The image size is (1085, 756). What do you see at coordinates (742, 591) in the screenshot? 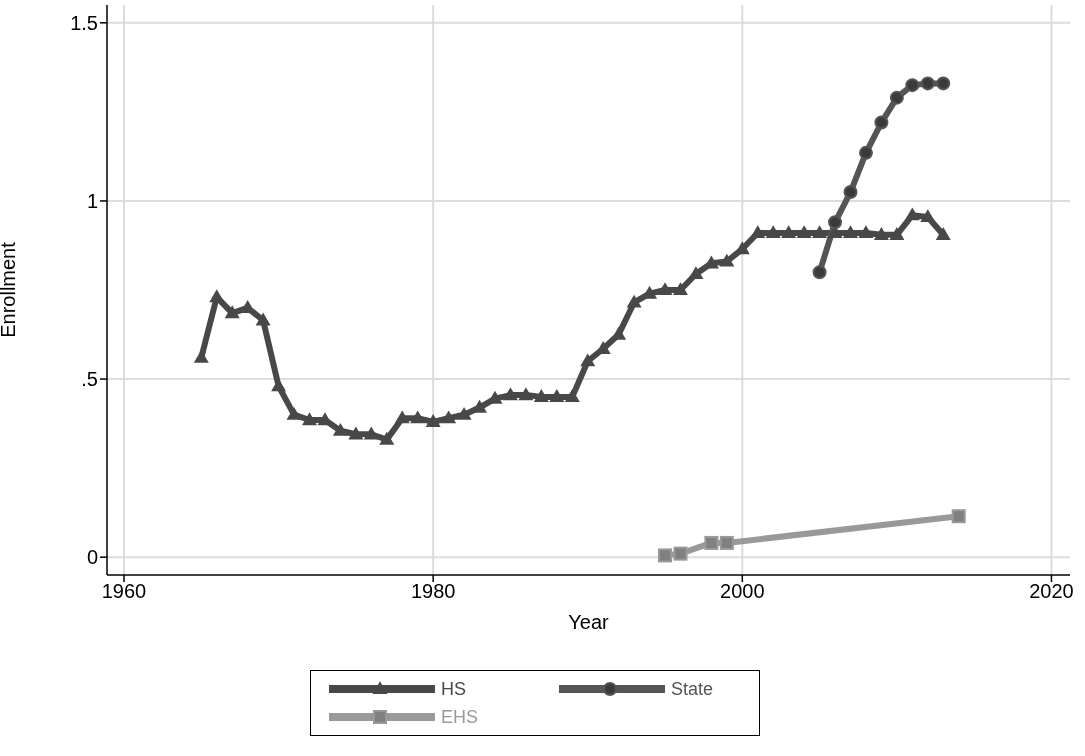
I see `x-tick-label: 2000` at bounding box center [742, 591].